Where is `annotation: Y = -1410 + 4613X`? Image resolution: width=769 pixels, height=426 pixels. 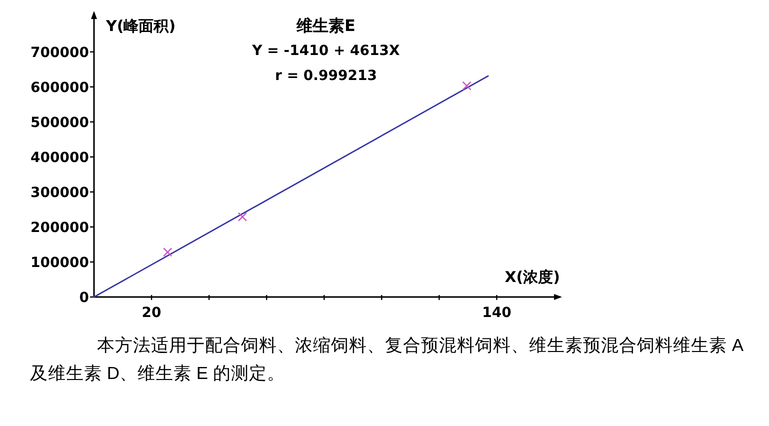 annotation: Y = -1410 + 4613X is located at coordinates (326, 51).